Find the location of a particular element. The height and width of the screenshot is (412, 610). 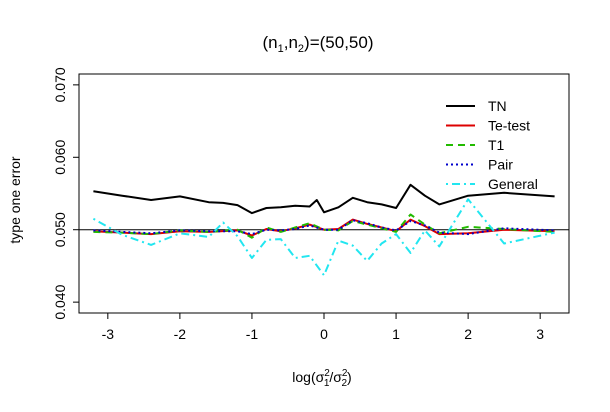

legend-label-t1: T1 is located at coordinates (496, 145).